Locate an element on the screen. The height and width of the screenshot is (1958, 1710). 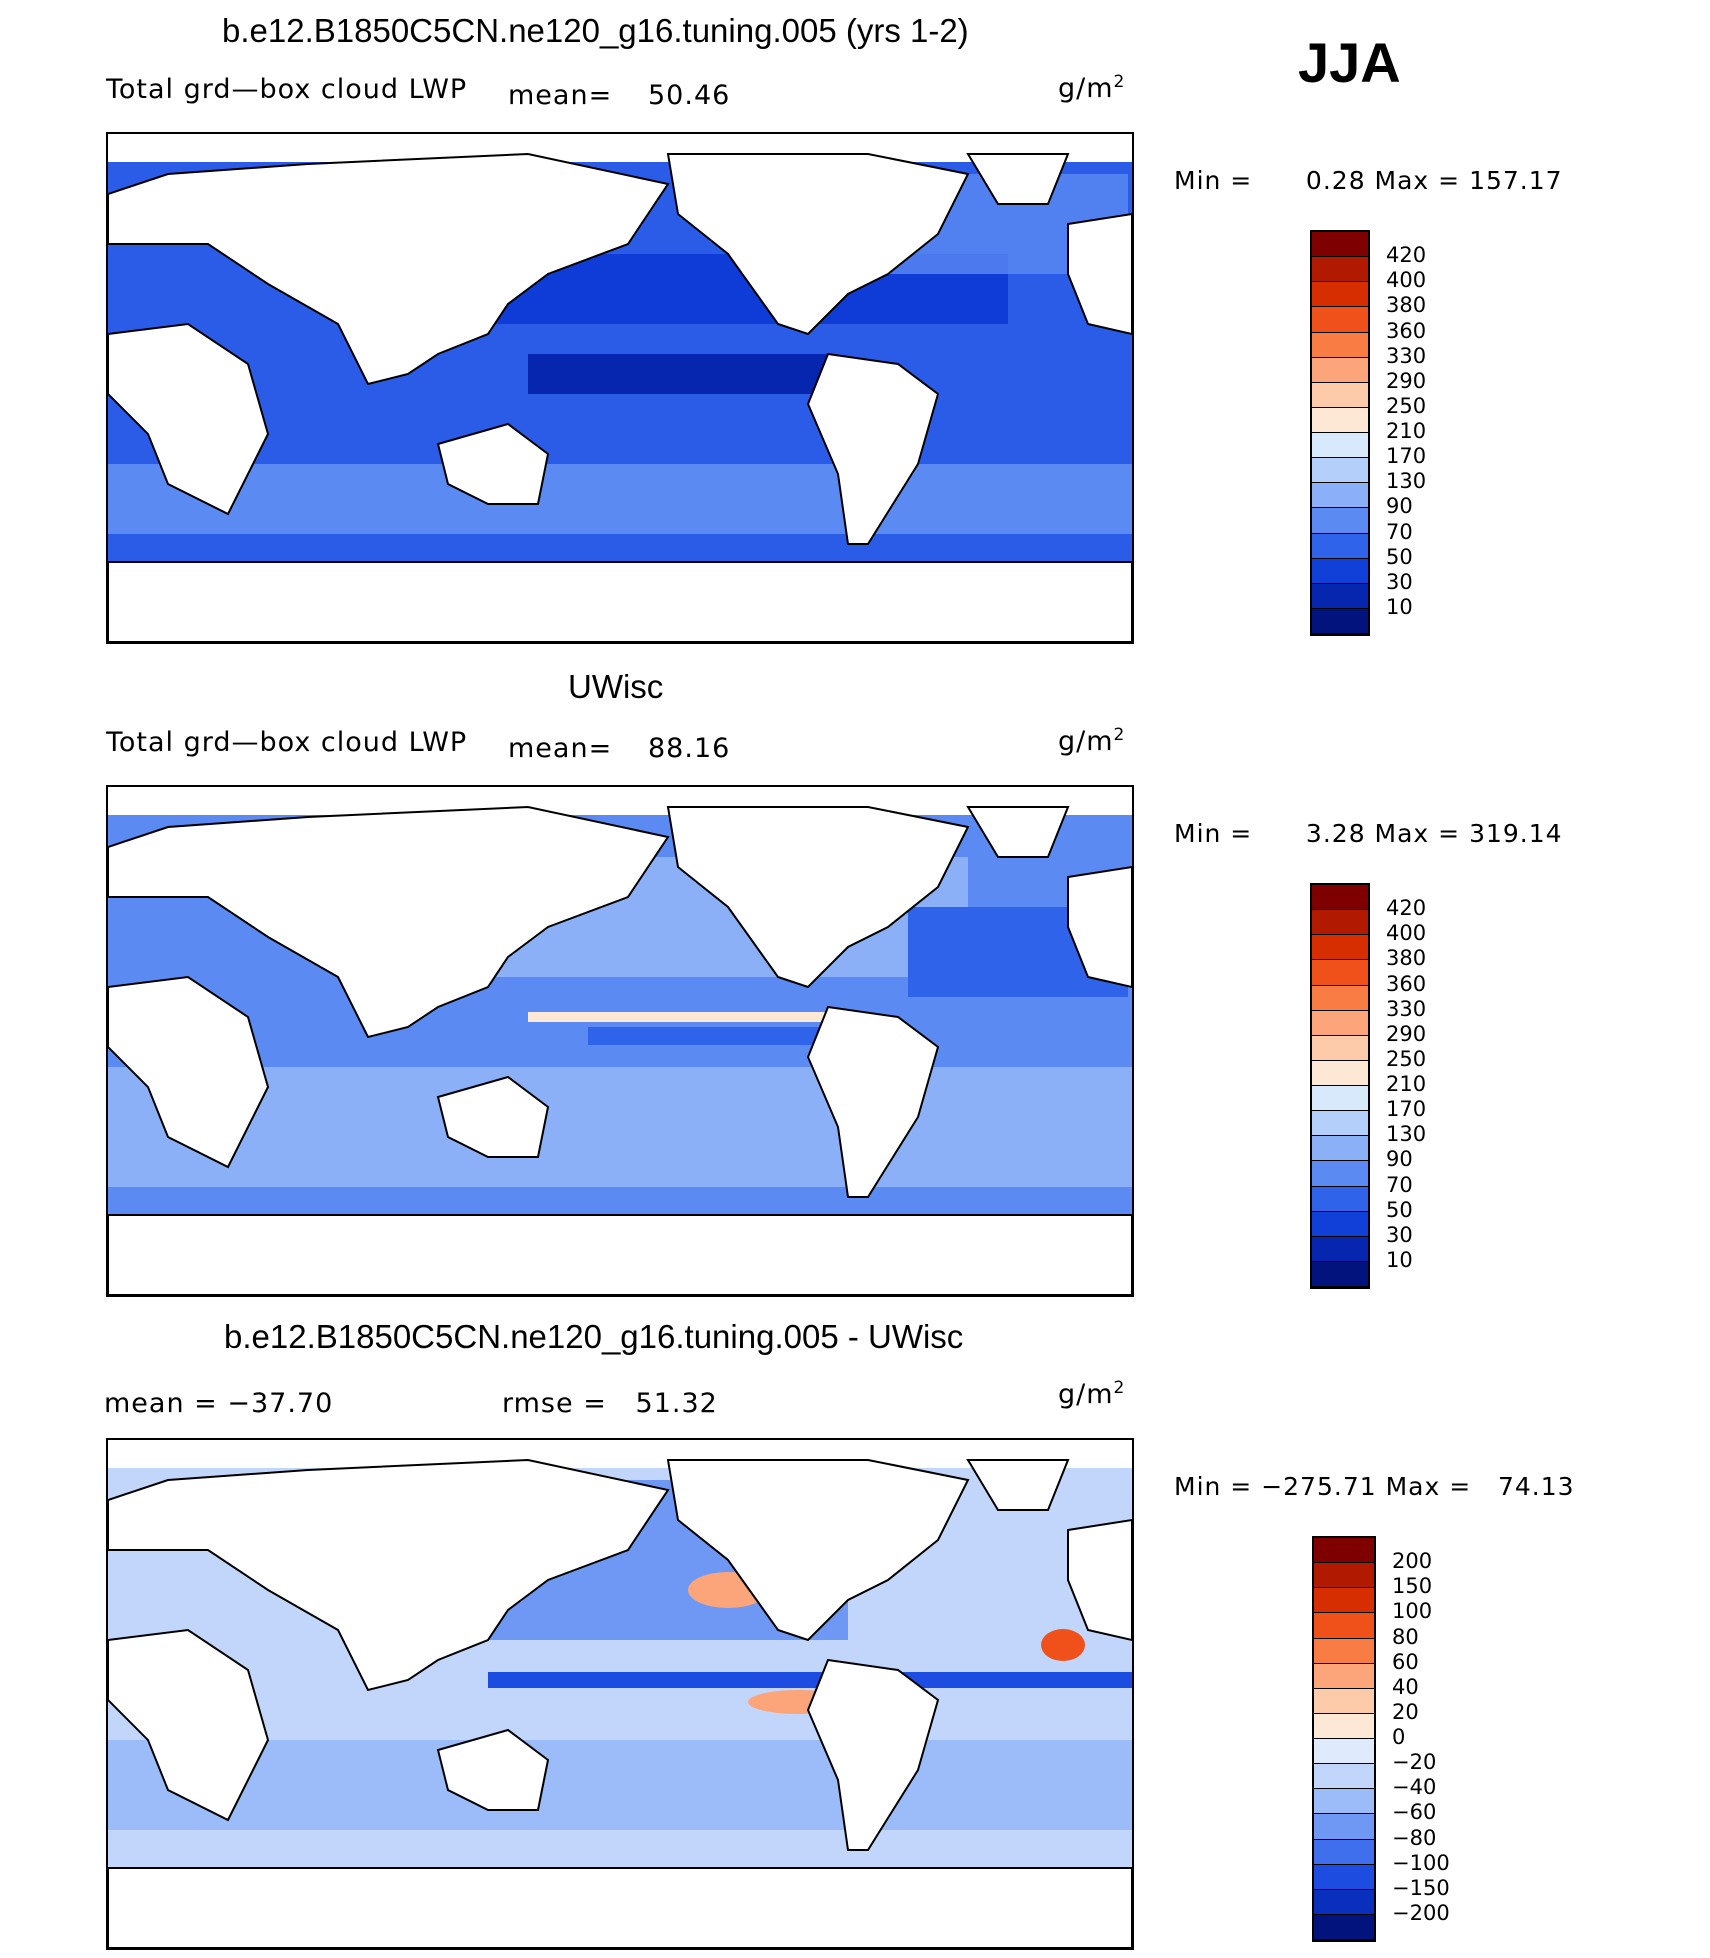
panel3-colorbar-tick-2: 100 is located at coordinates (1412, 1611).